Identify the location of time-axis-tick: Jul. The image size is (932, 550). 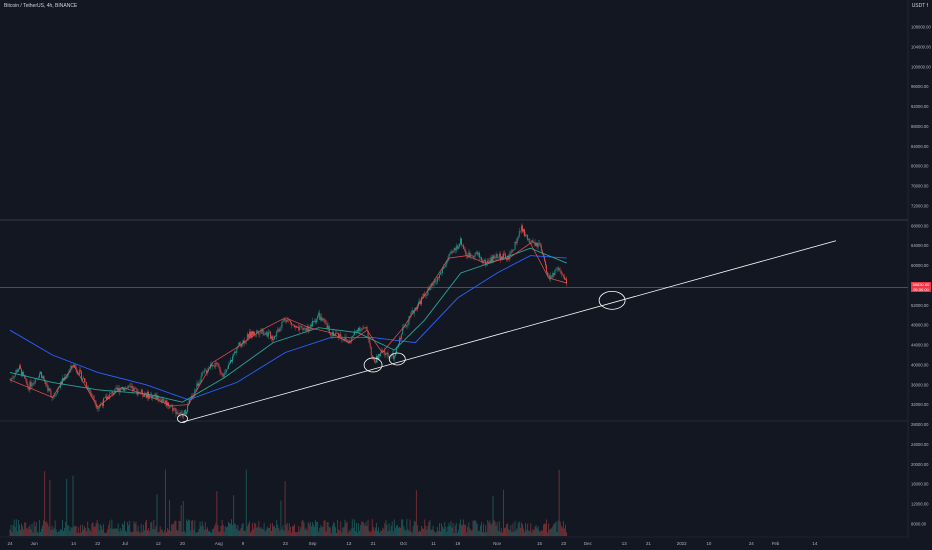
(125, 543).